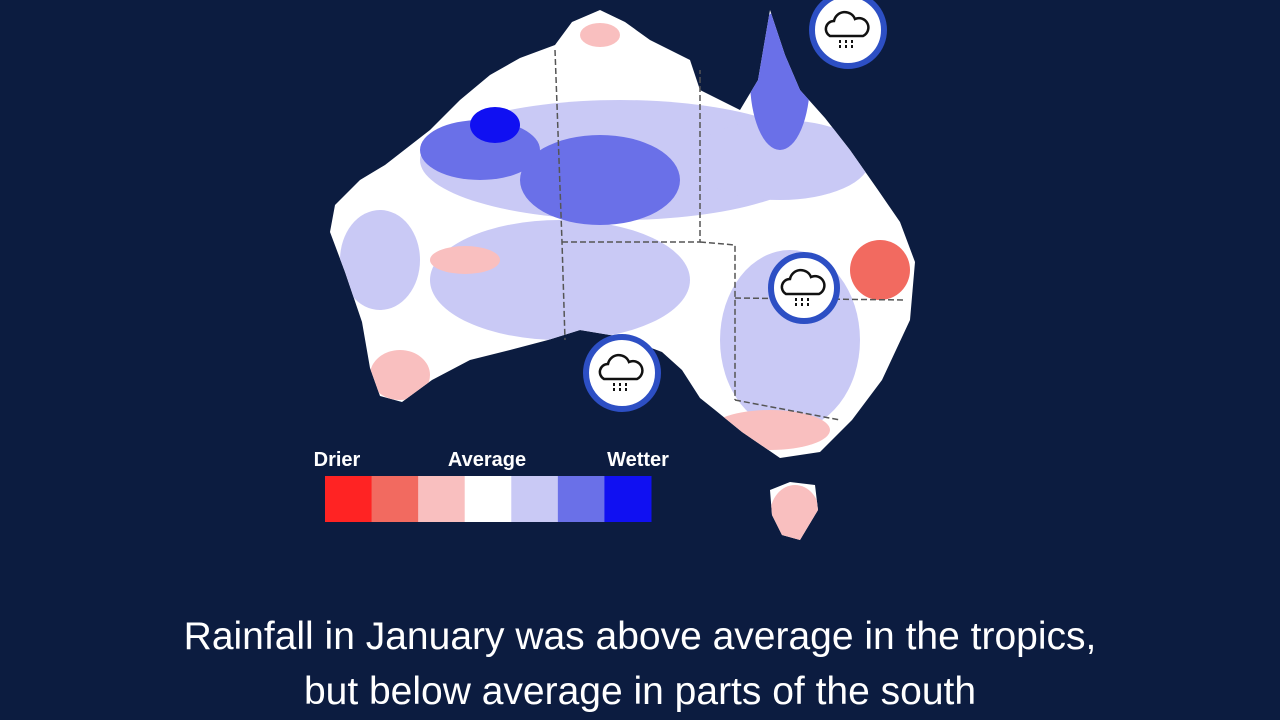 This screenshot has width=1280, height=720. I want to click on legend-label: Drier, so click(337, 460).